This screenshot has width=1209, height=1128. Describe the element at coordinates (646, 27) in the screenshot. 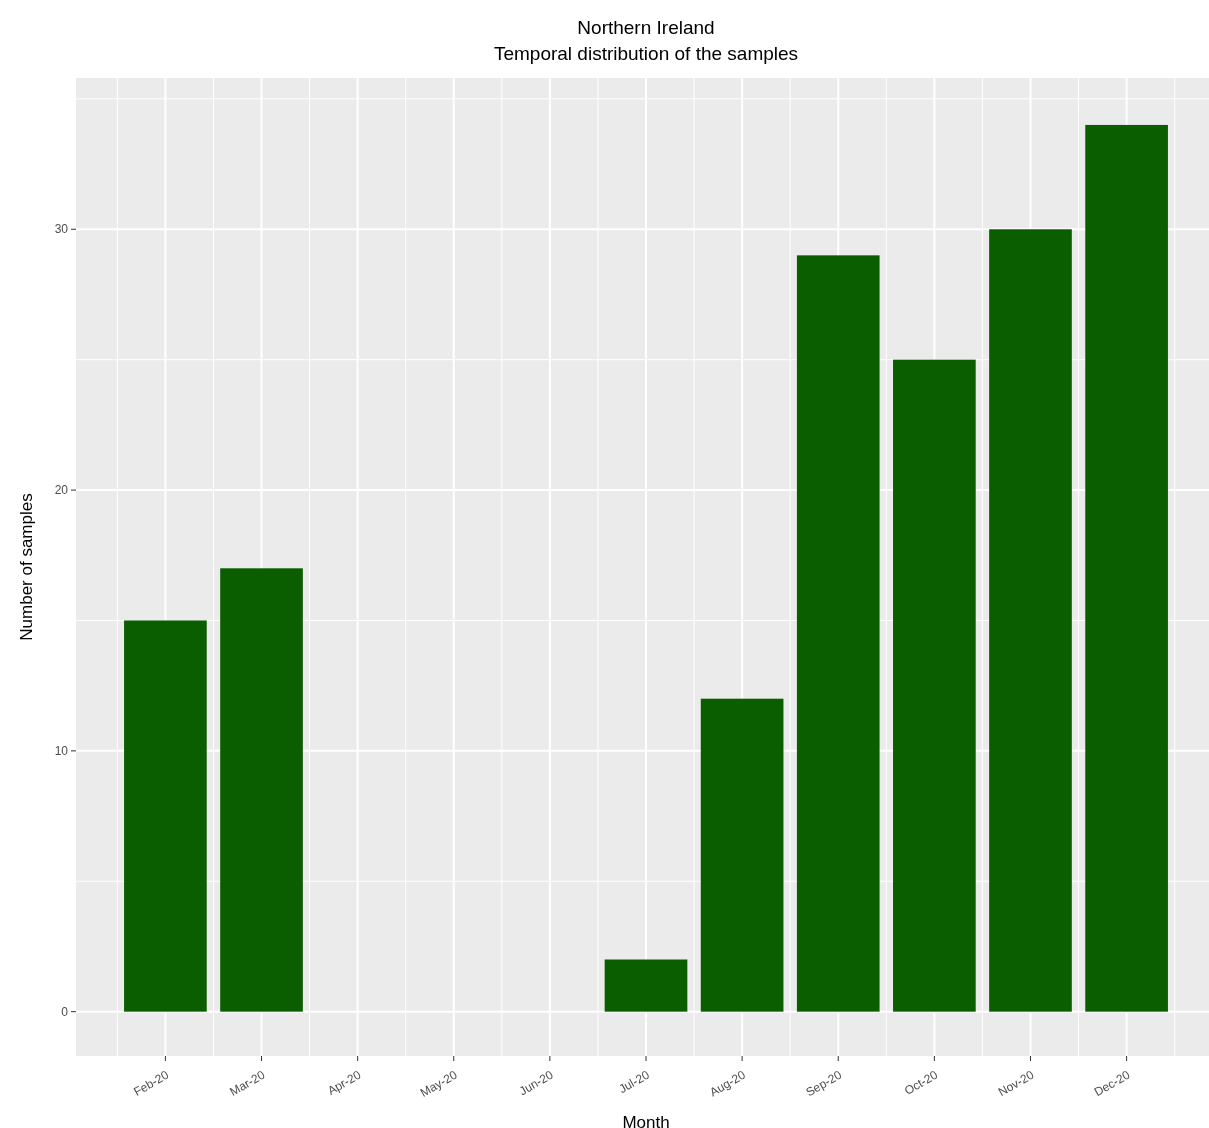

I see `chart-title: Northern Ireland` at that location.